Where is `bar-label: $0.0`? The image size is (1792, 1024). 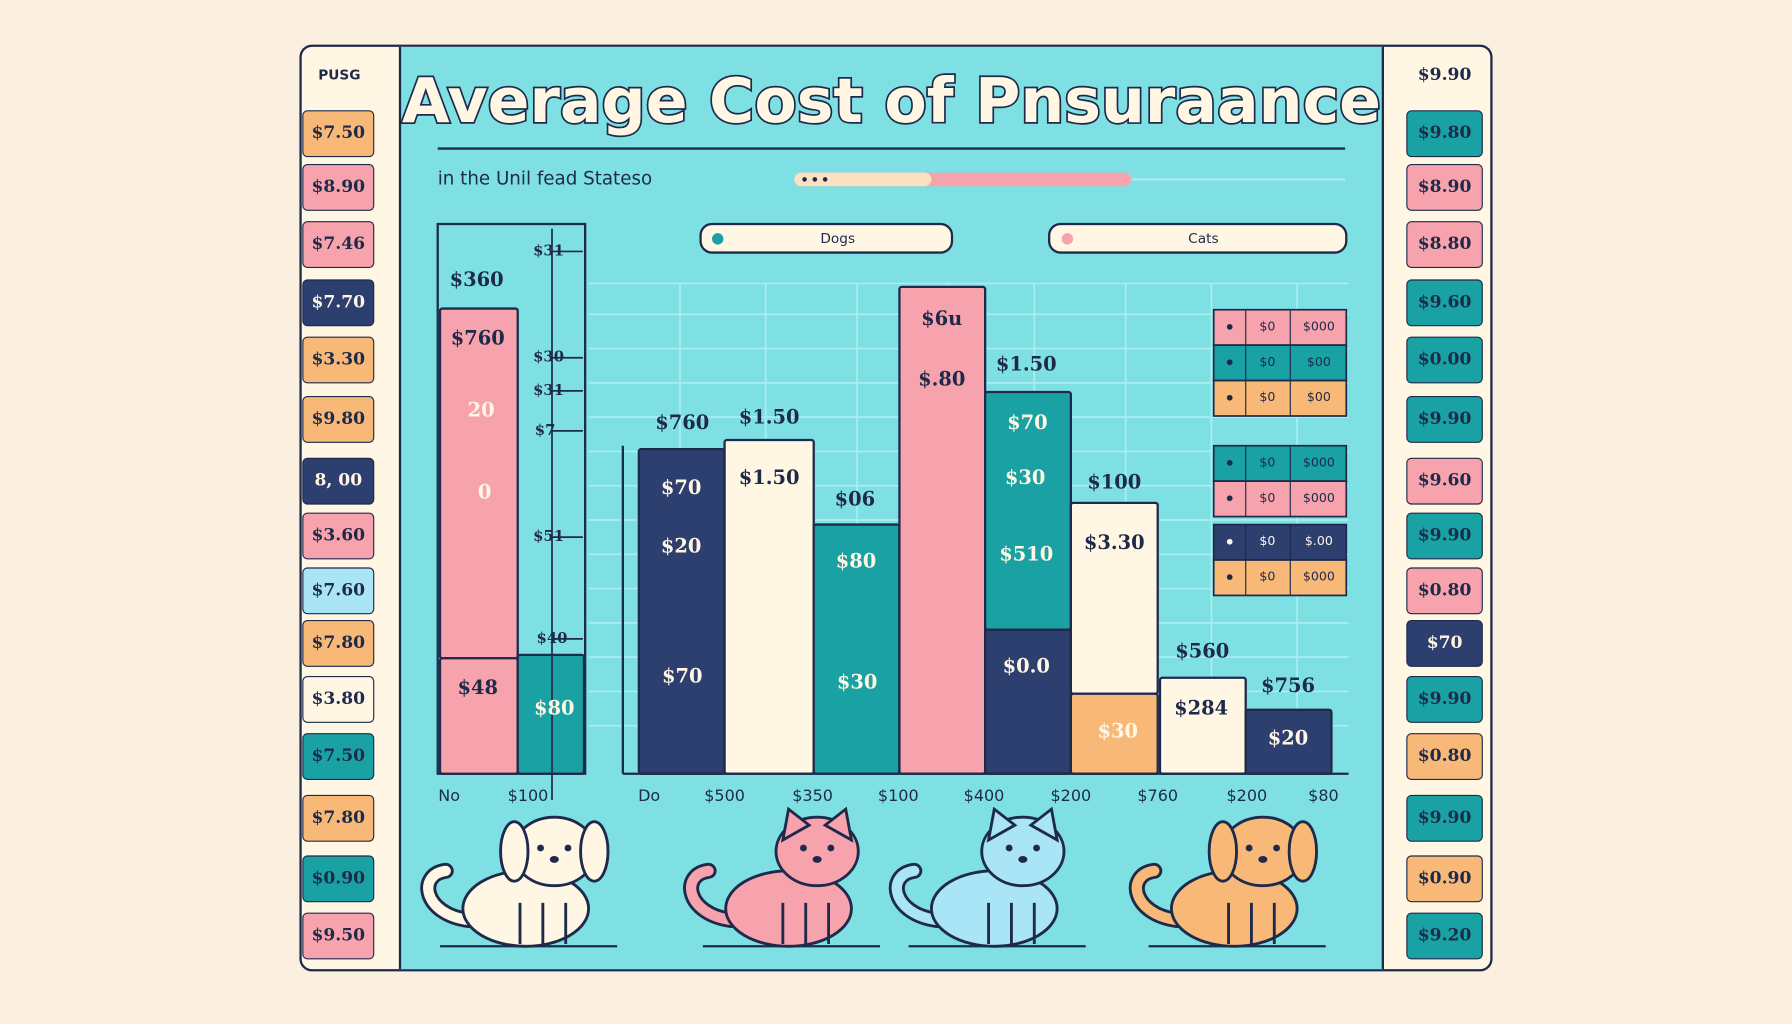 bar-label: $0.0 is located at coordinates (1026, 665).